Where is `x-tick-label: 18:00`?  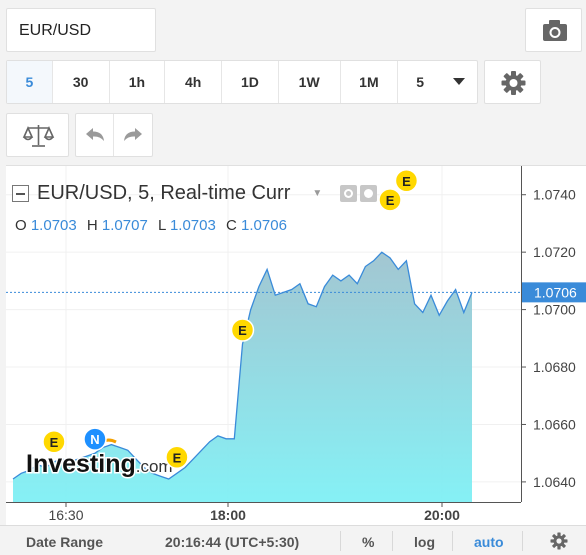 x-tick-label: 18:00 is located at coordinates (228, 515).